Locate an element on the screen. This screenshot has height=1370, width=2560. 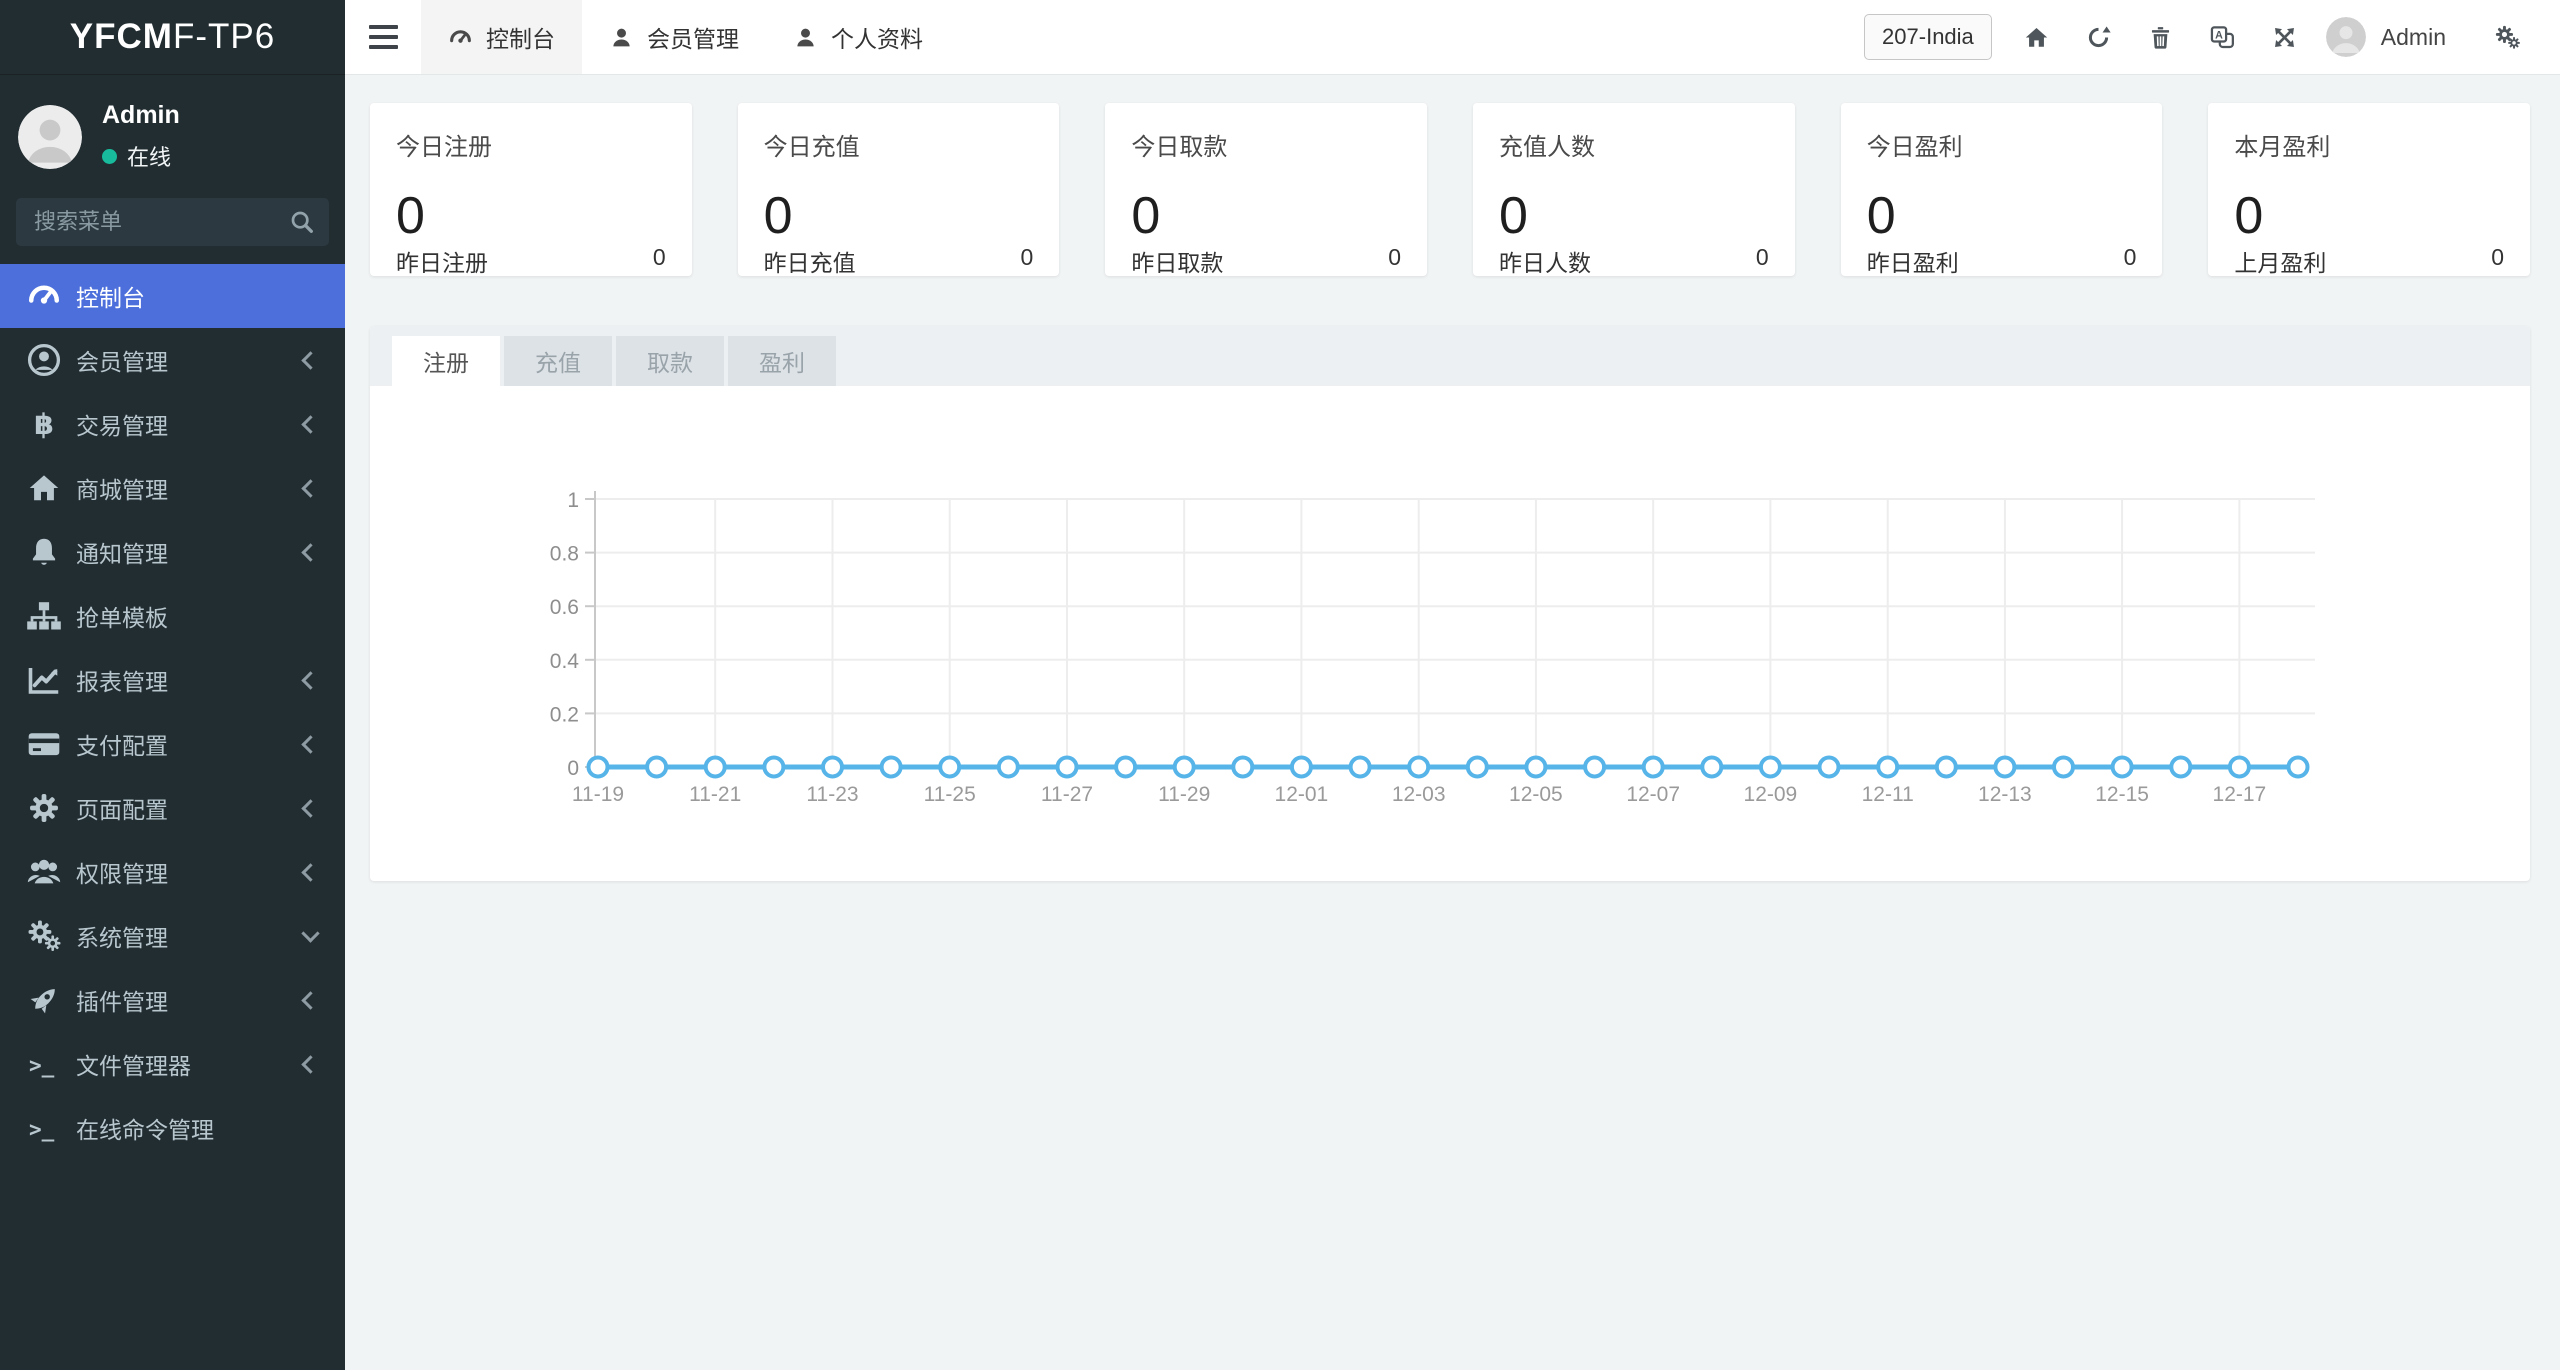
admin-menu: Admin is located at coordinates (2413, 36).